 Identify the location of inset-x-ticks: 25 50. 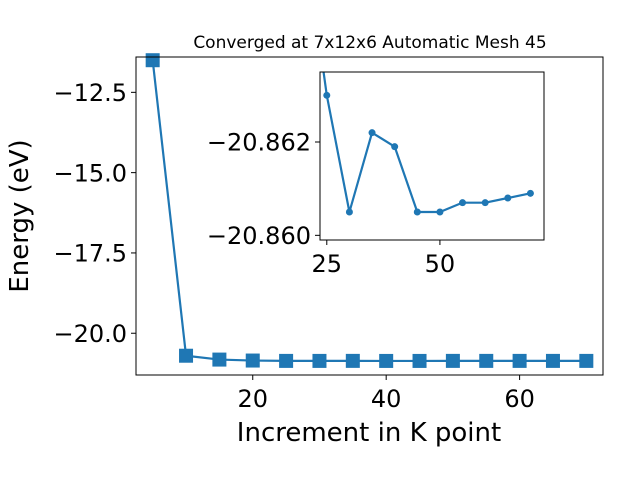
(384, 259).